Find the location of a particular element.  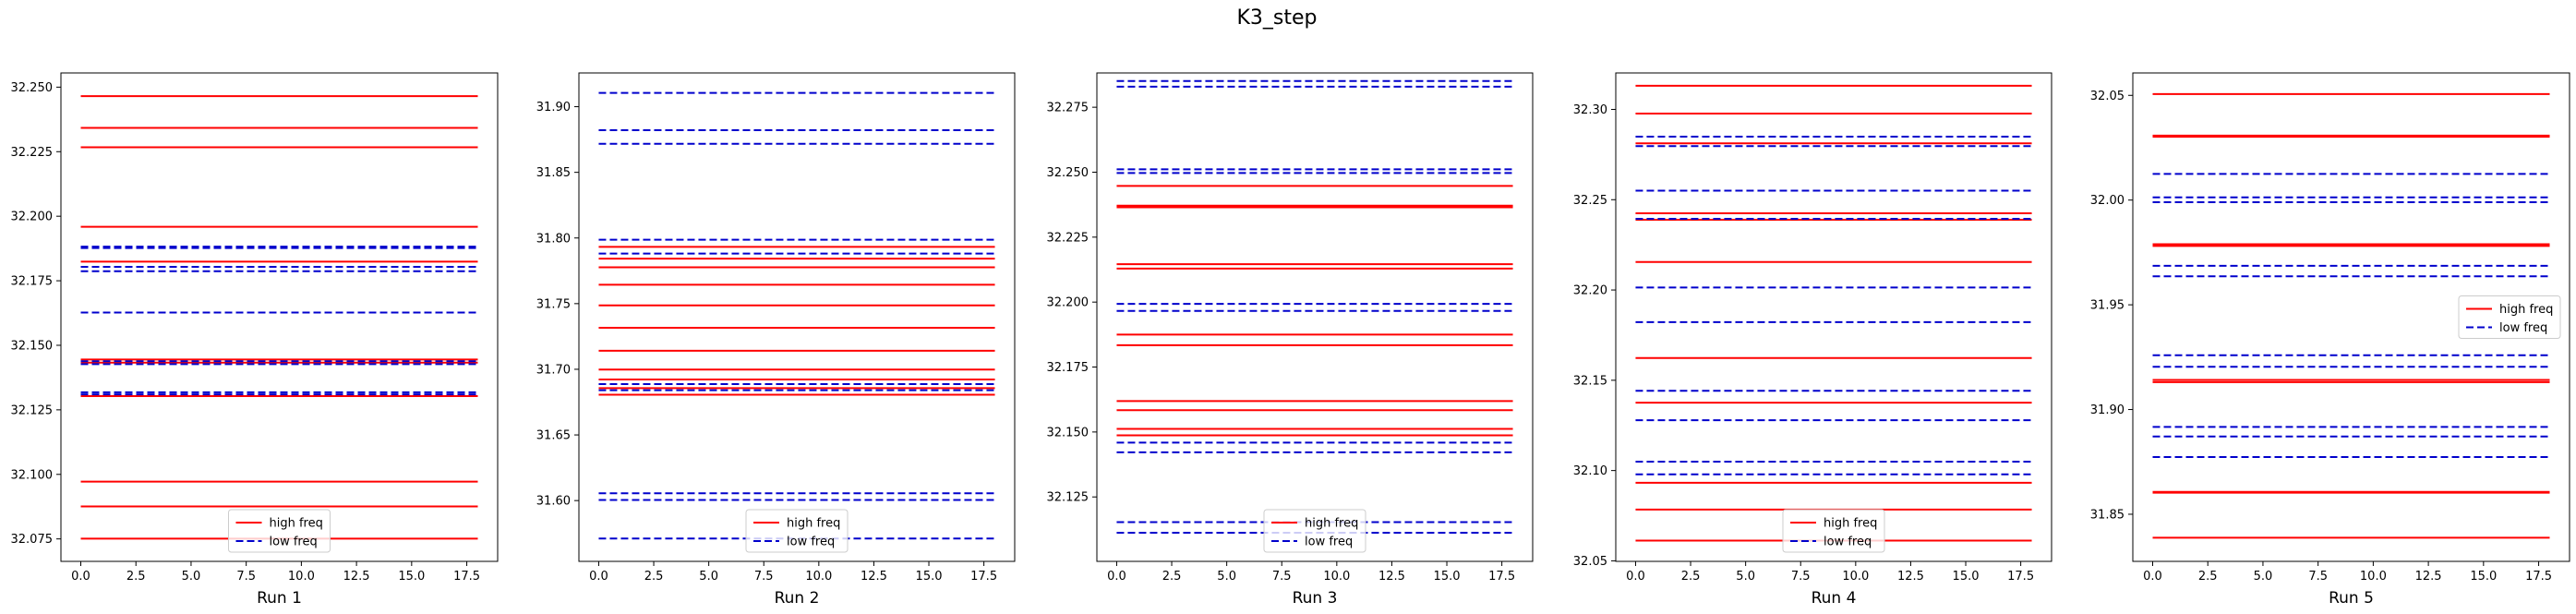

y-tick-label: 32.075 is located at coordinates (32, 540).